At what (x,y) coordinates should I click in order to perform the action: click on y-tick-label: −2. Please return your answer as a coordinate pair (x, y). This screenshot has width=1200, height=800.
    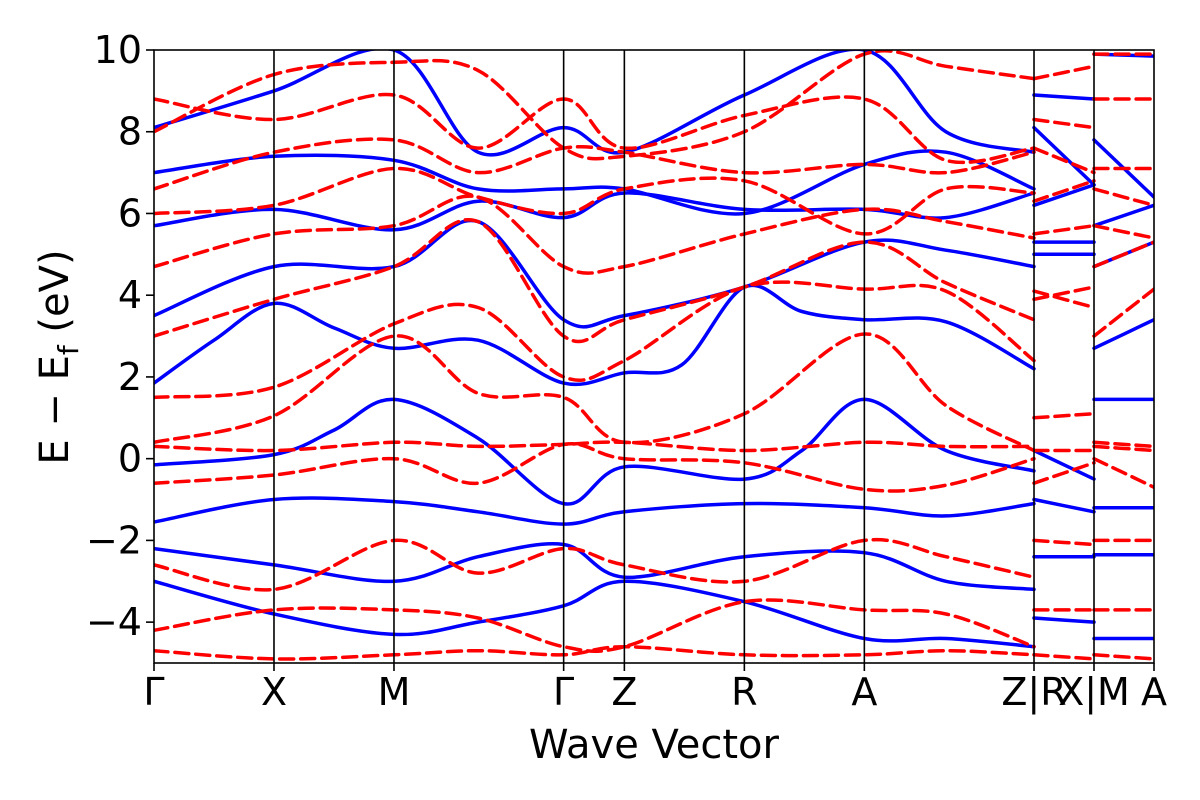
    Looking at the image, I should click on (114, 540).